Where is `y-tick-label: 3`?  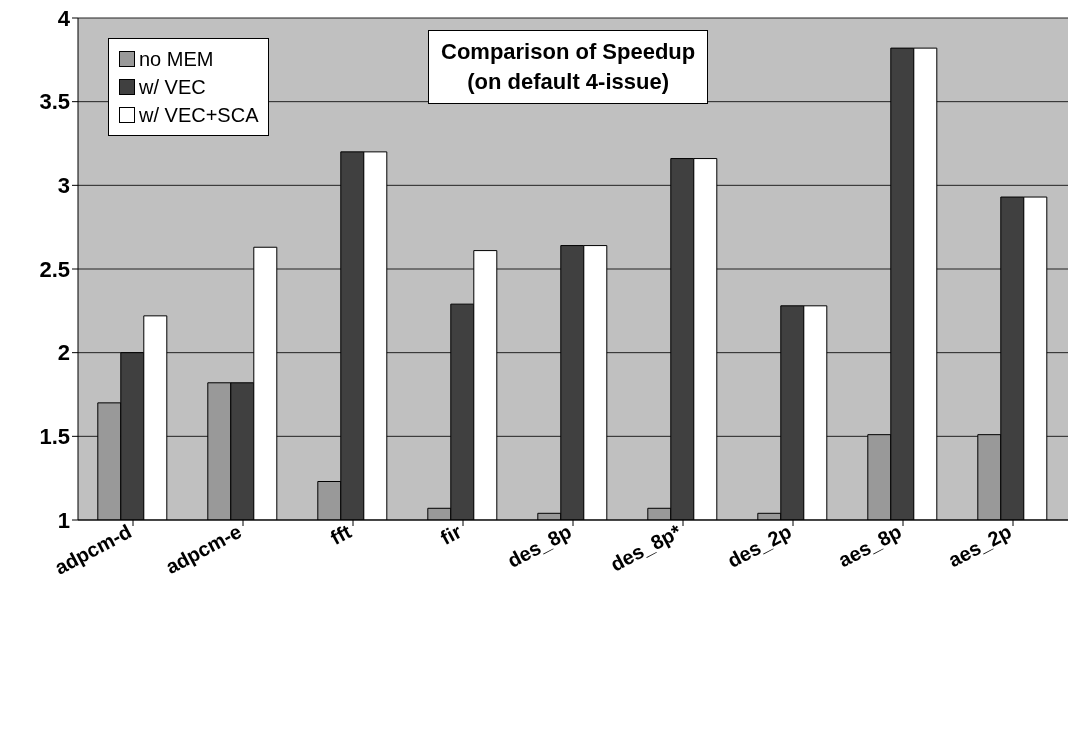
y-tick-label: 3 is located at coordinates (63, 186).